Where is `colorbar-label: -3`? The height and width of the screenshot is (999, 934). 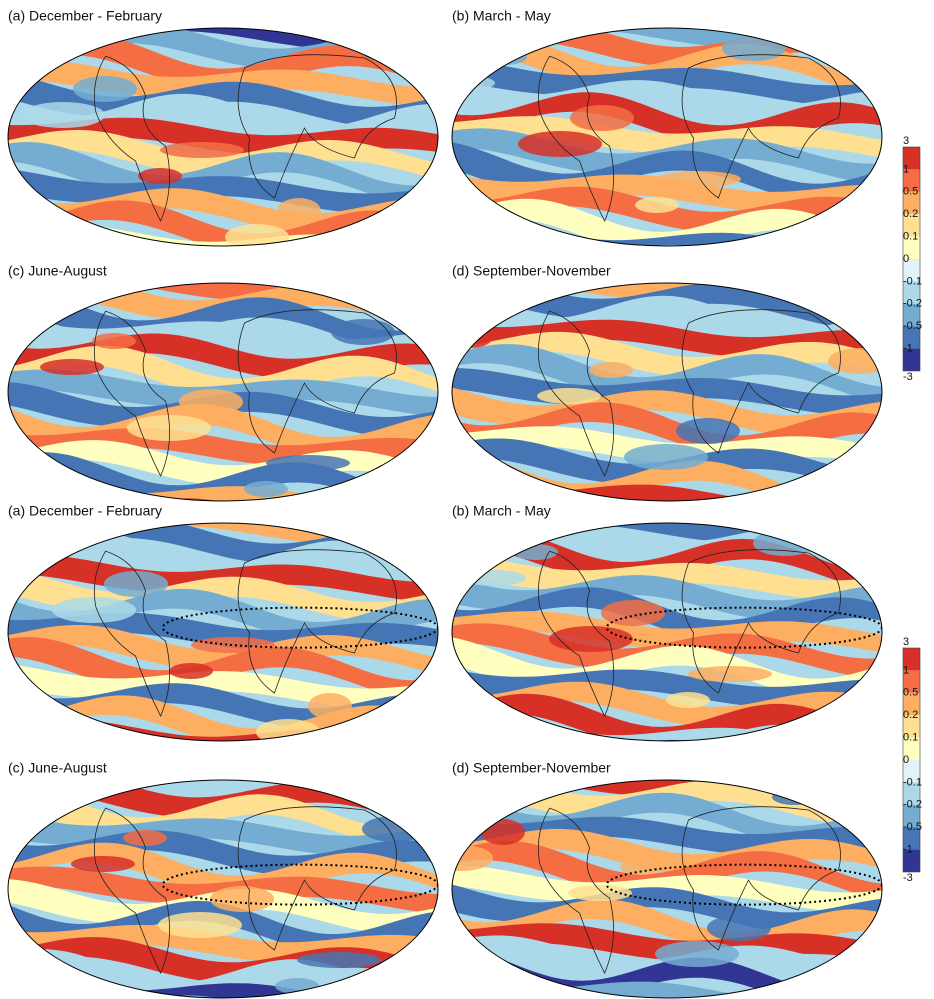 colorbar-label: -3 is located at coordinates (908, 878).